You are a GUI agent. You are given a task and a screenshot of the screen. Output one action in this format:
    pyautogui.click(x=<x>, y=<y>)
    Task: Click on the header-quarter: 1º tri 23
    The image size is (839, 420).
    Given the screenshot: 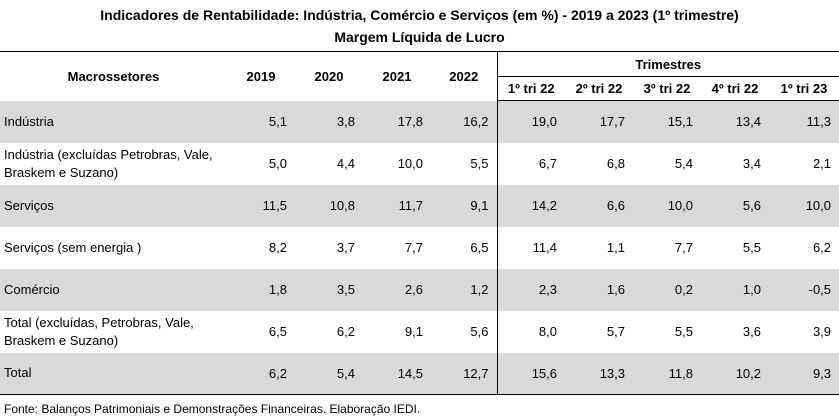 What is the action you would take?
    pyautogui.click(x=804, y=88)
    